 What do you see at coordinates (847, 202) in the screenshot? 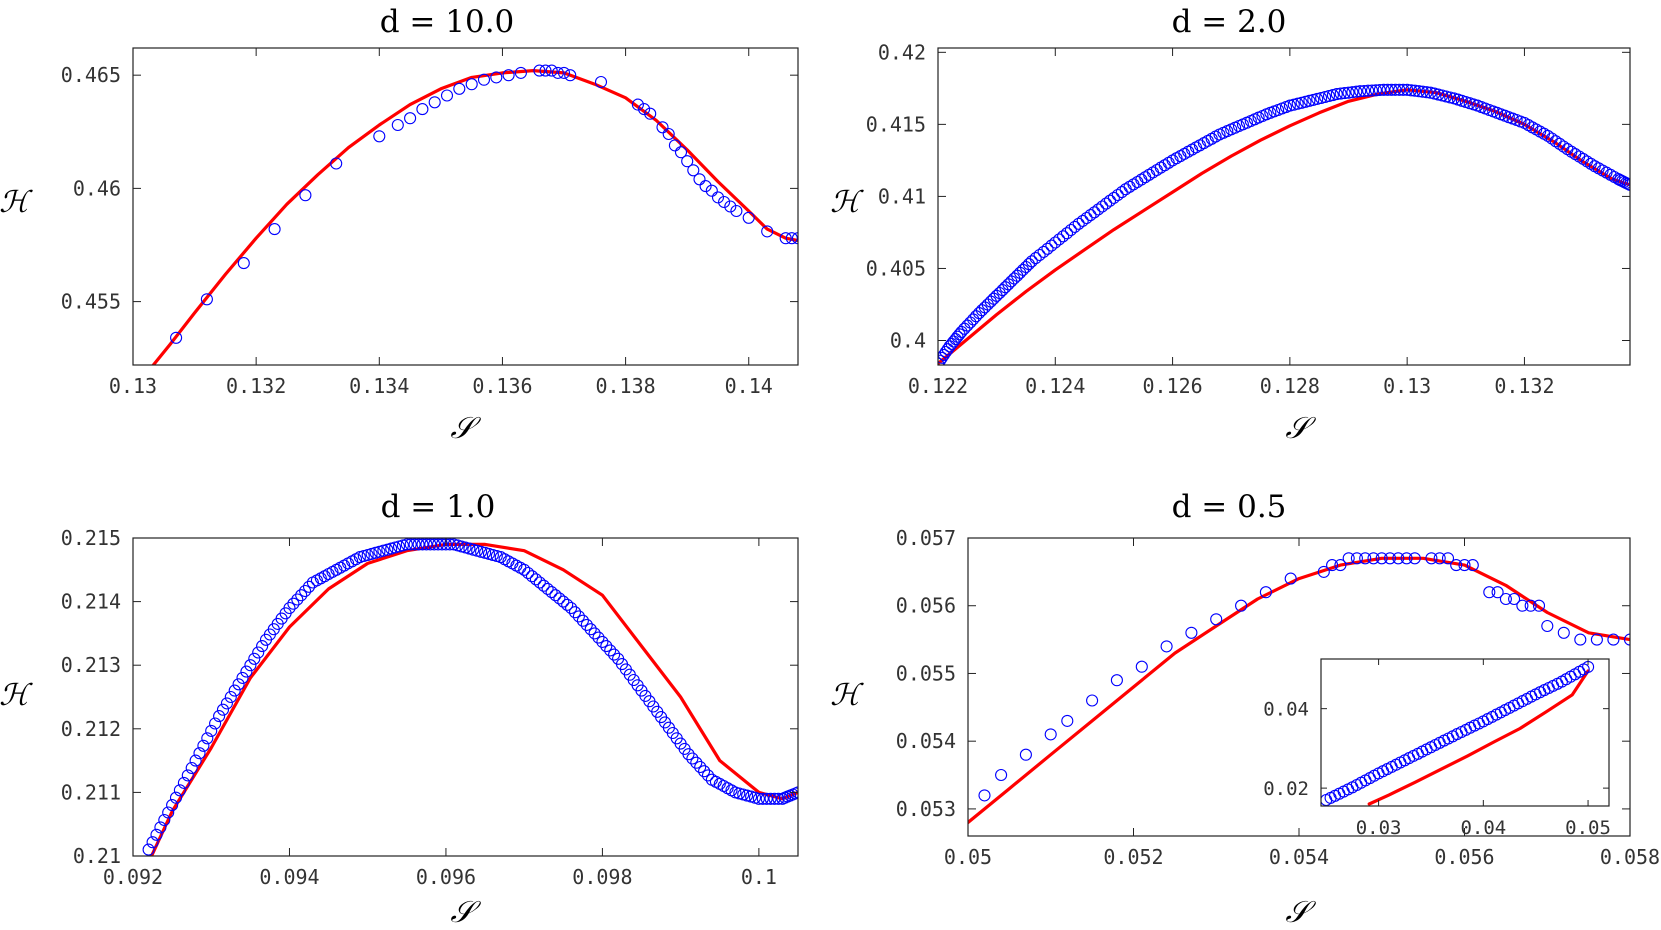
I see `y-axis-label: ℋ` at bounding box center [847, 202].